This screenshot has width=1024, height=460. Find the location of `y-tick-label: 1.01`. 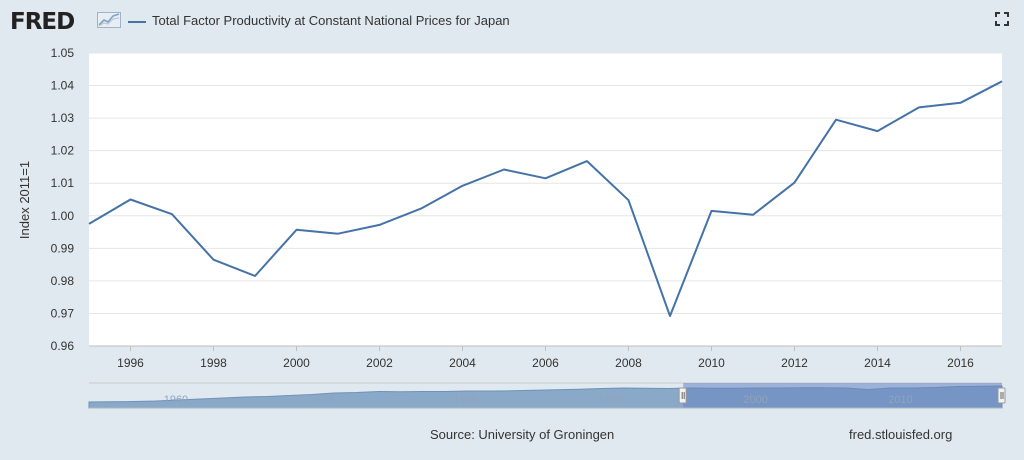

y-tick-label: 1.01 is located at coordinates (63, 183).